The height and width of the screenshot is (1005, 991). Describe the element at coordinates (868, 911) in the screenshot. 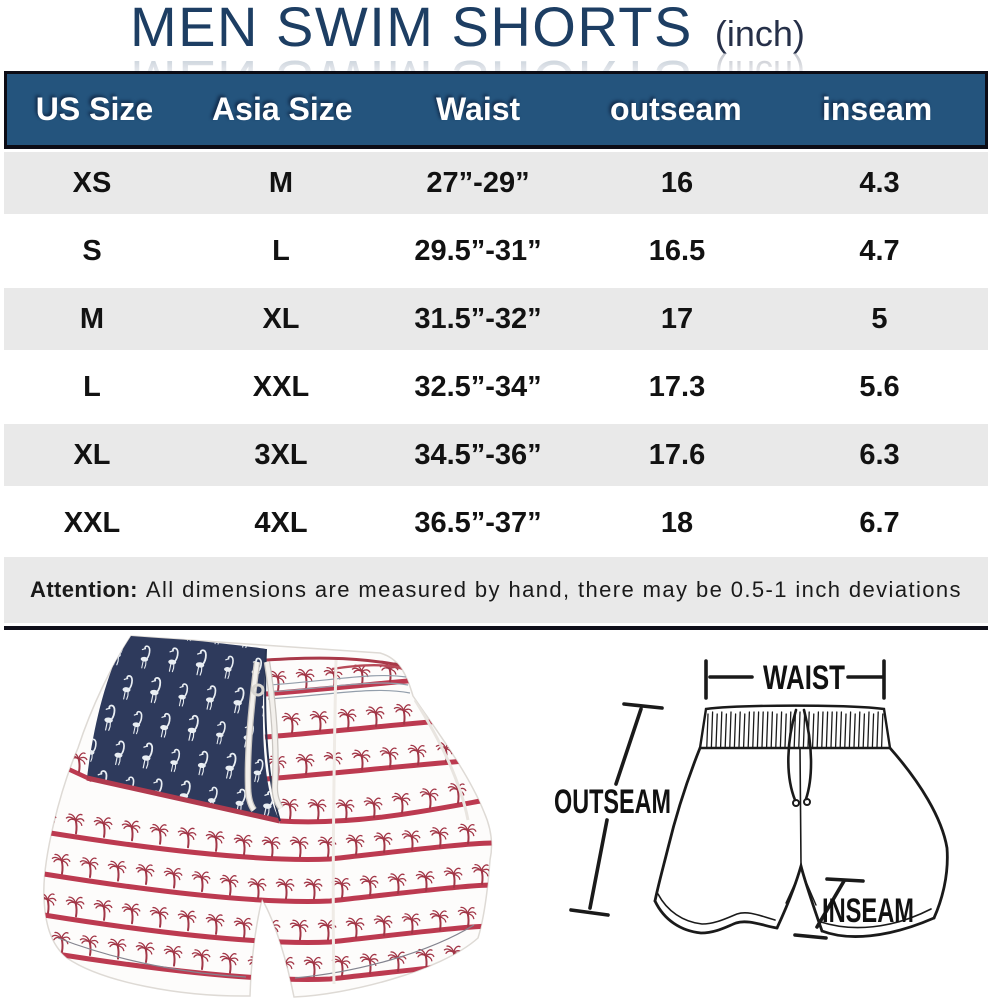

I see `svg-text: INSEAM` at that location.